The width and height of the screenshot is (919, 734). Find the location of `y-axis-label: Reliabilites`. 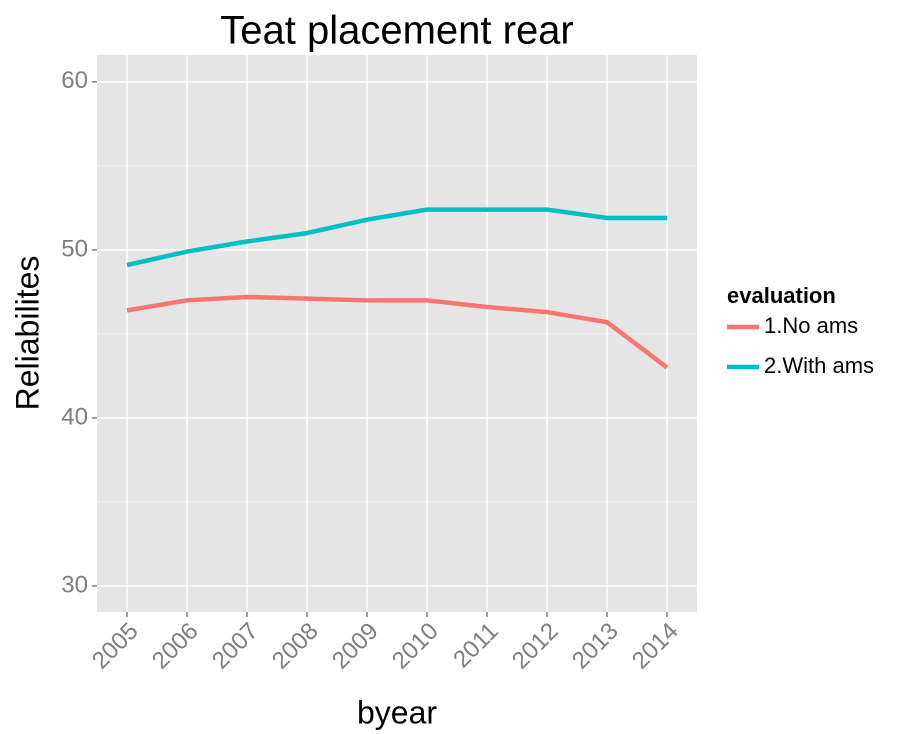

y-axis-label: Reliabilites is located at coordinates (27, 333).